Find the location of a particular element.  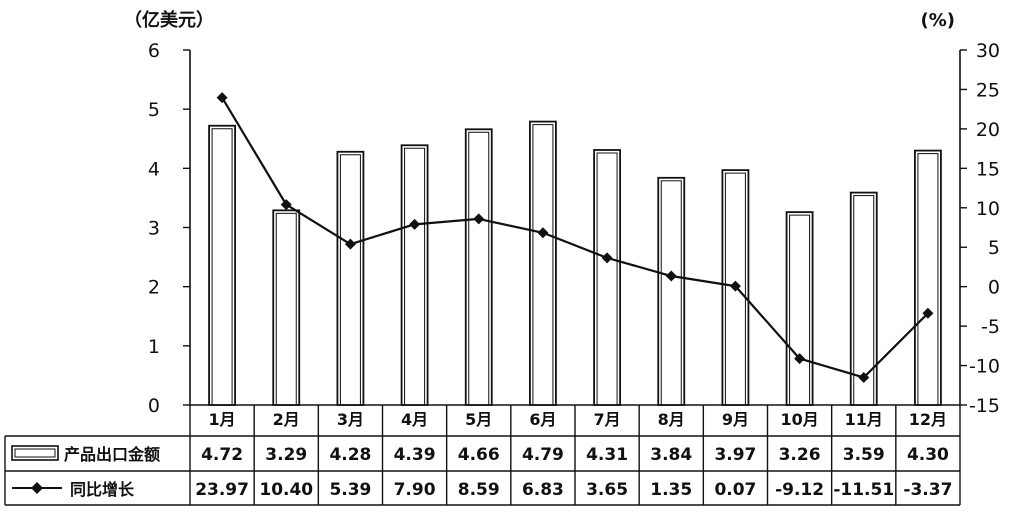

table-cell-growth: -3.37 is located at coordinates (927, 490).